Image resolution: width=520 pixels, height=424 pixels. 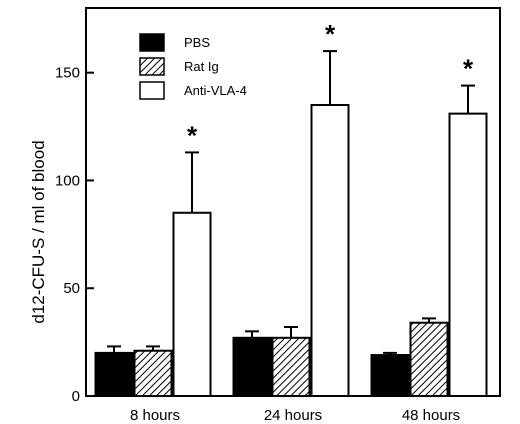 I want to click on x-tick-label: 8 hours, so click(x=155, y=415).